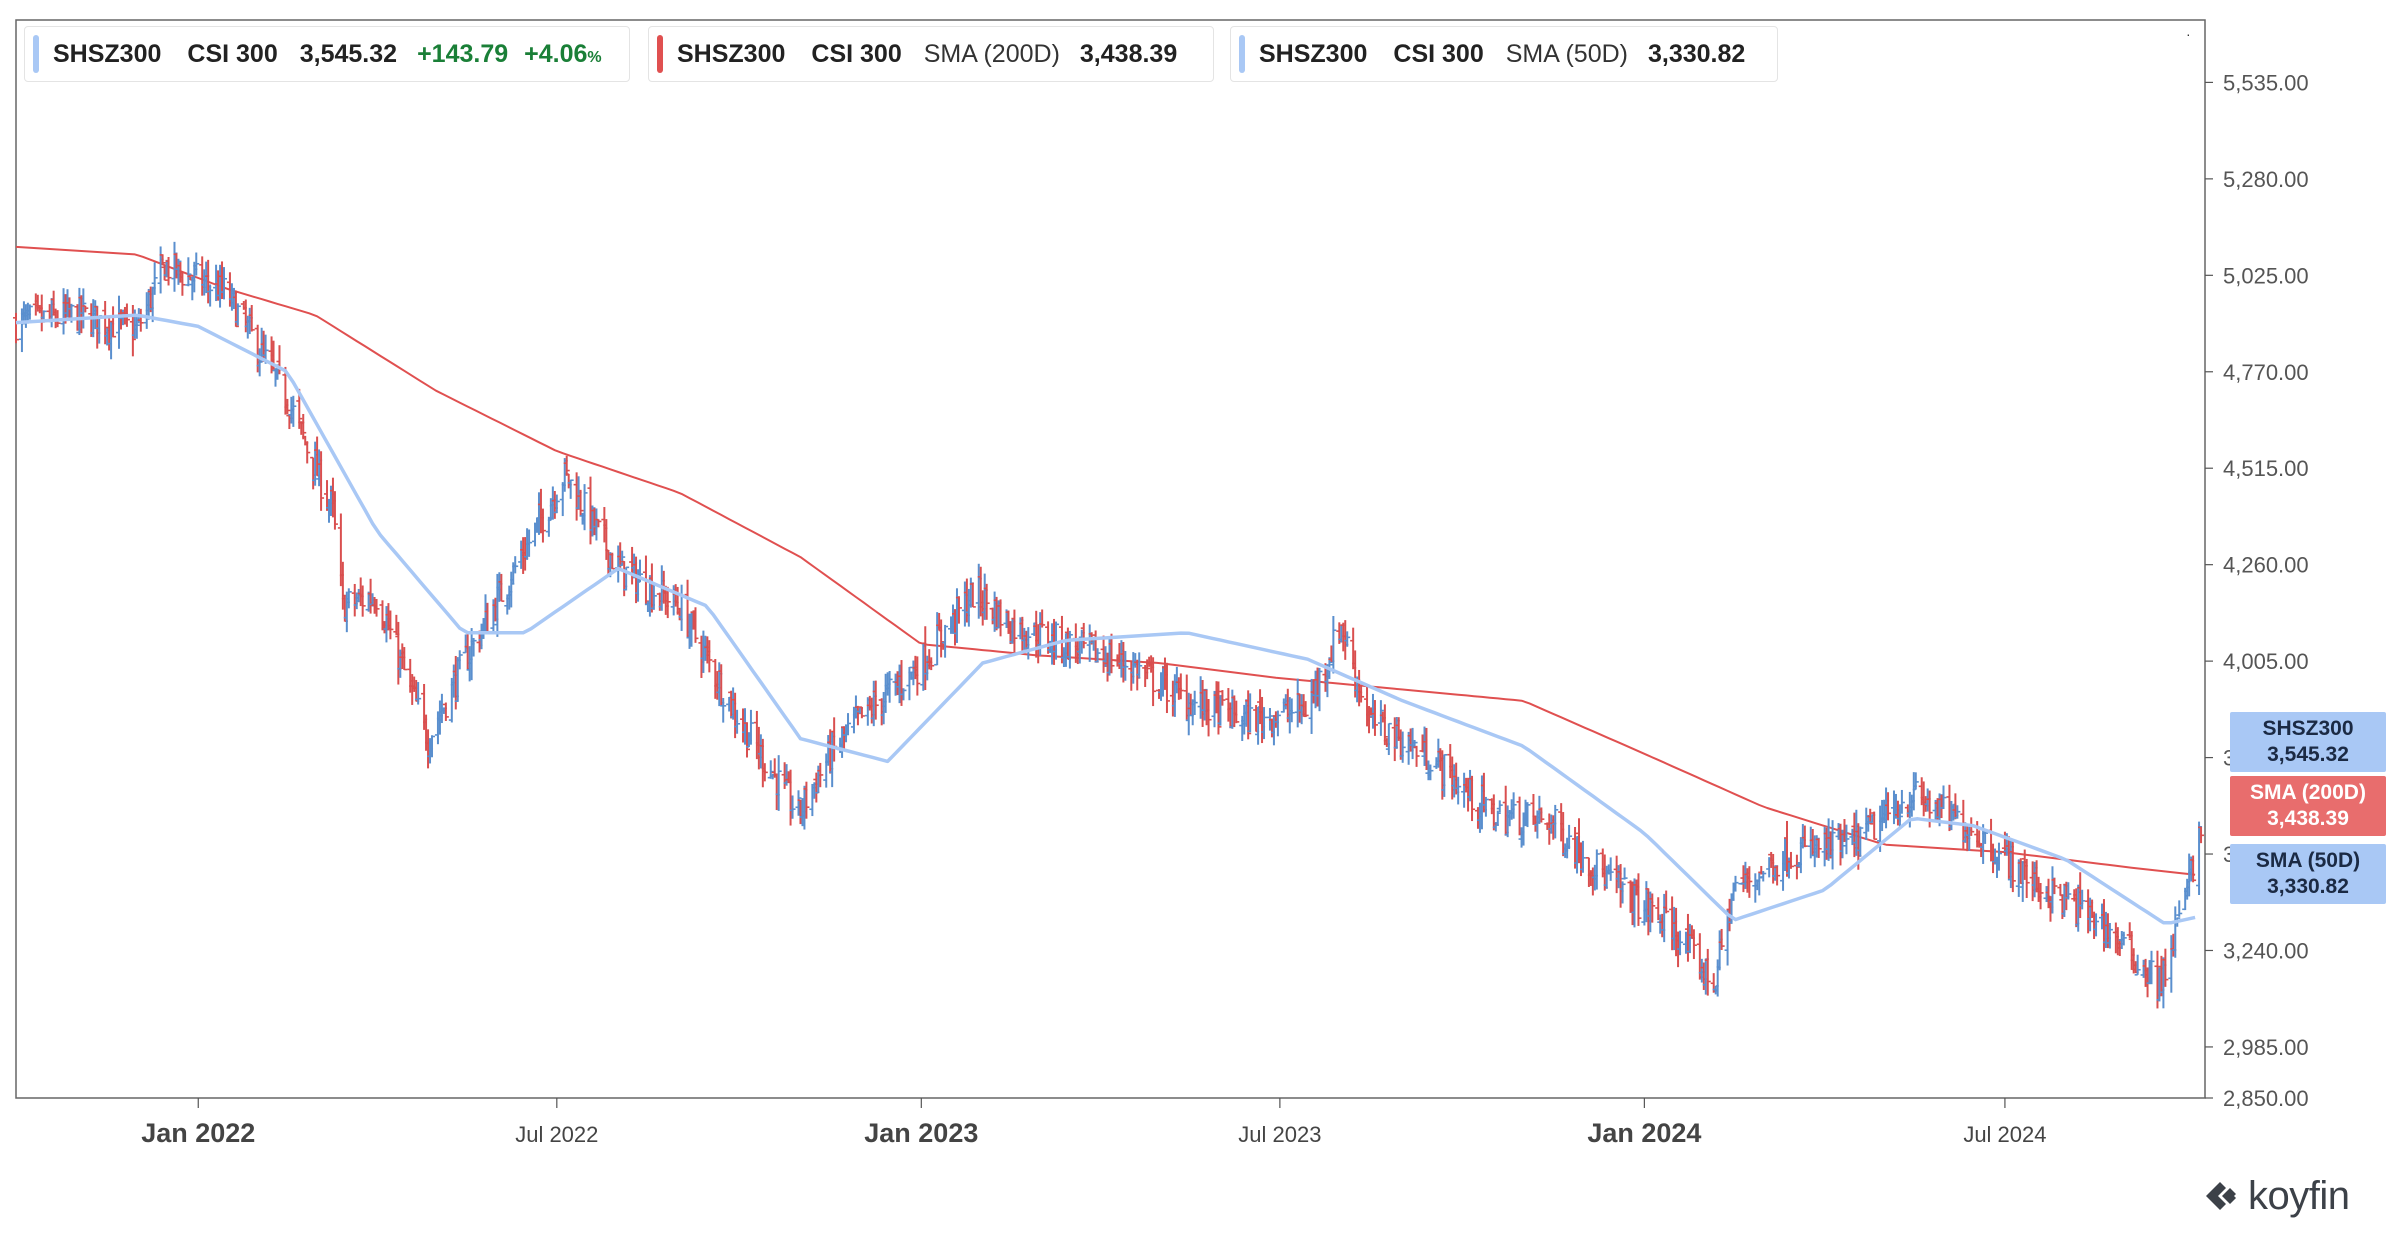  What do you see at coordinates (856, 53) in the screenshot?
I see `legend-sma200-name: CSI 300` at bounding box center [856, 53].